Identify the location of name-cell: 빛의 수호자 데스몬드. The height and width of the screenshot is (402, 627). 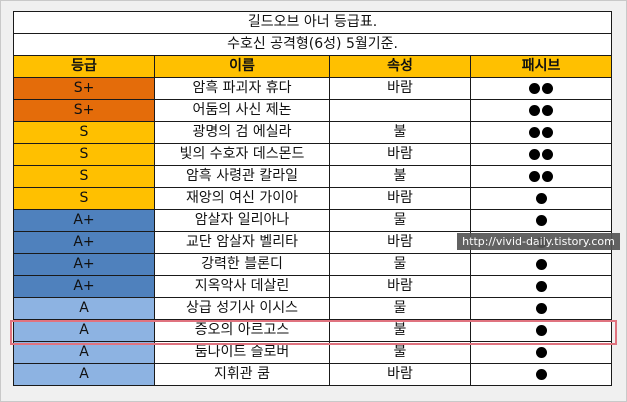
(242, 154).